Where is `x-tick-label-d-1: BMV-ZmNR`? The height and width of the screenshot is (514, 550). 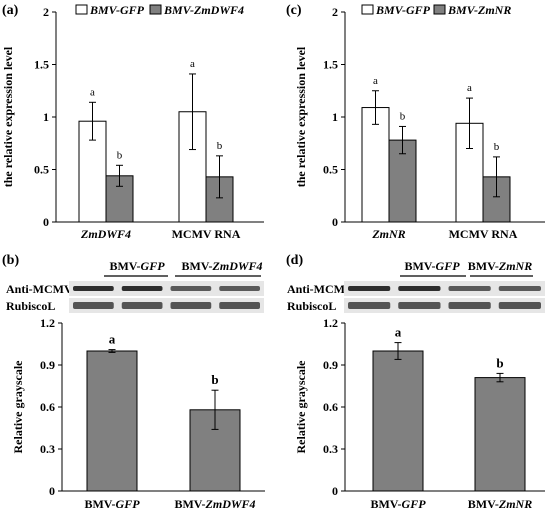
x-tick-label-d-1: BMV-ZmNR is located at coordinates (500, 504).